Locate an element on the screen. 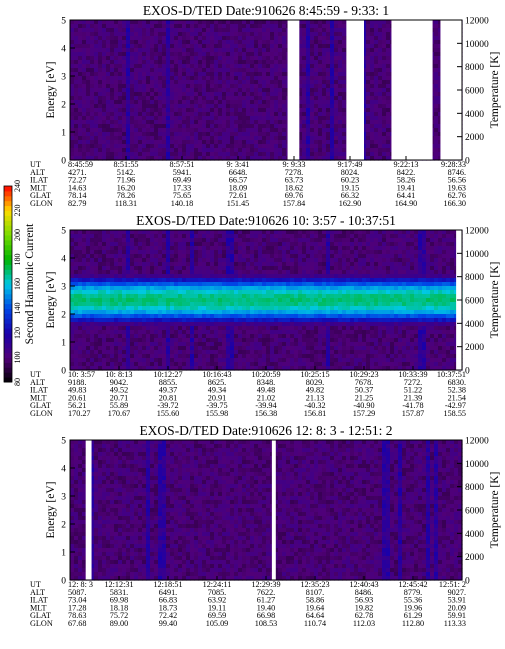 Image resolution: width=505 pixels, height=649 pixels. table-cell: 72.27 is located at coordinates (77, 180).